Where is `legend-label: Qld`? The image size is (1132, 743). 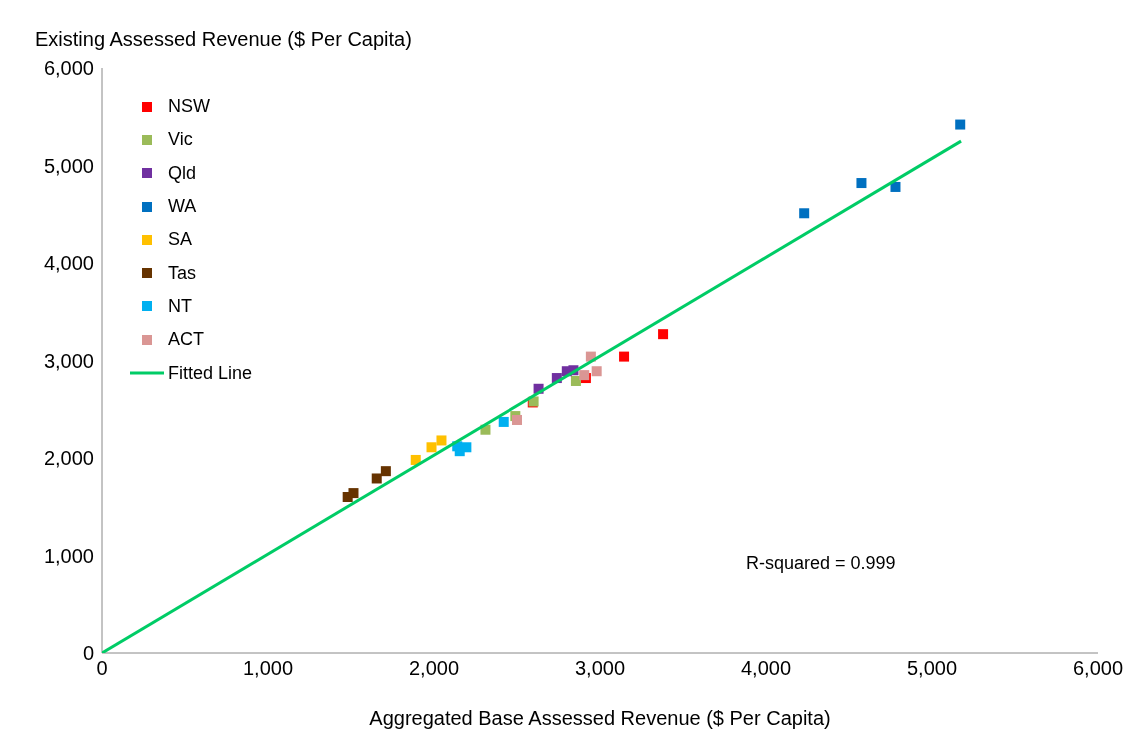
legend-label: Qld is located at coordinates (182, 173).